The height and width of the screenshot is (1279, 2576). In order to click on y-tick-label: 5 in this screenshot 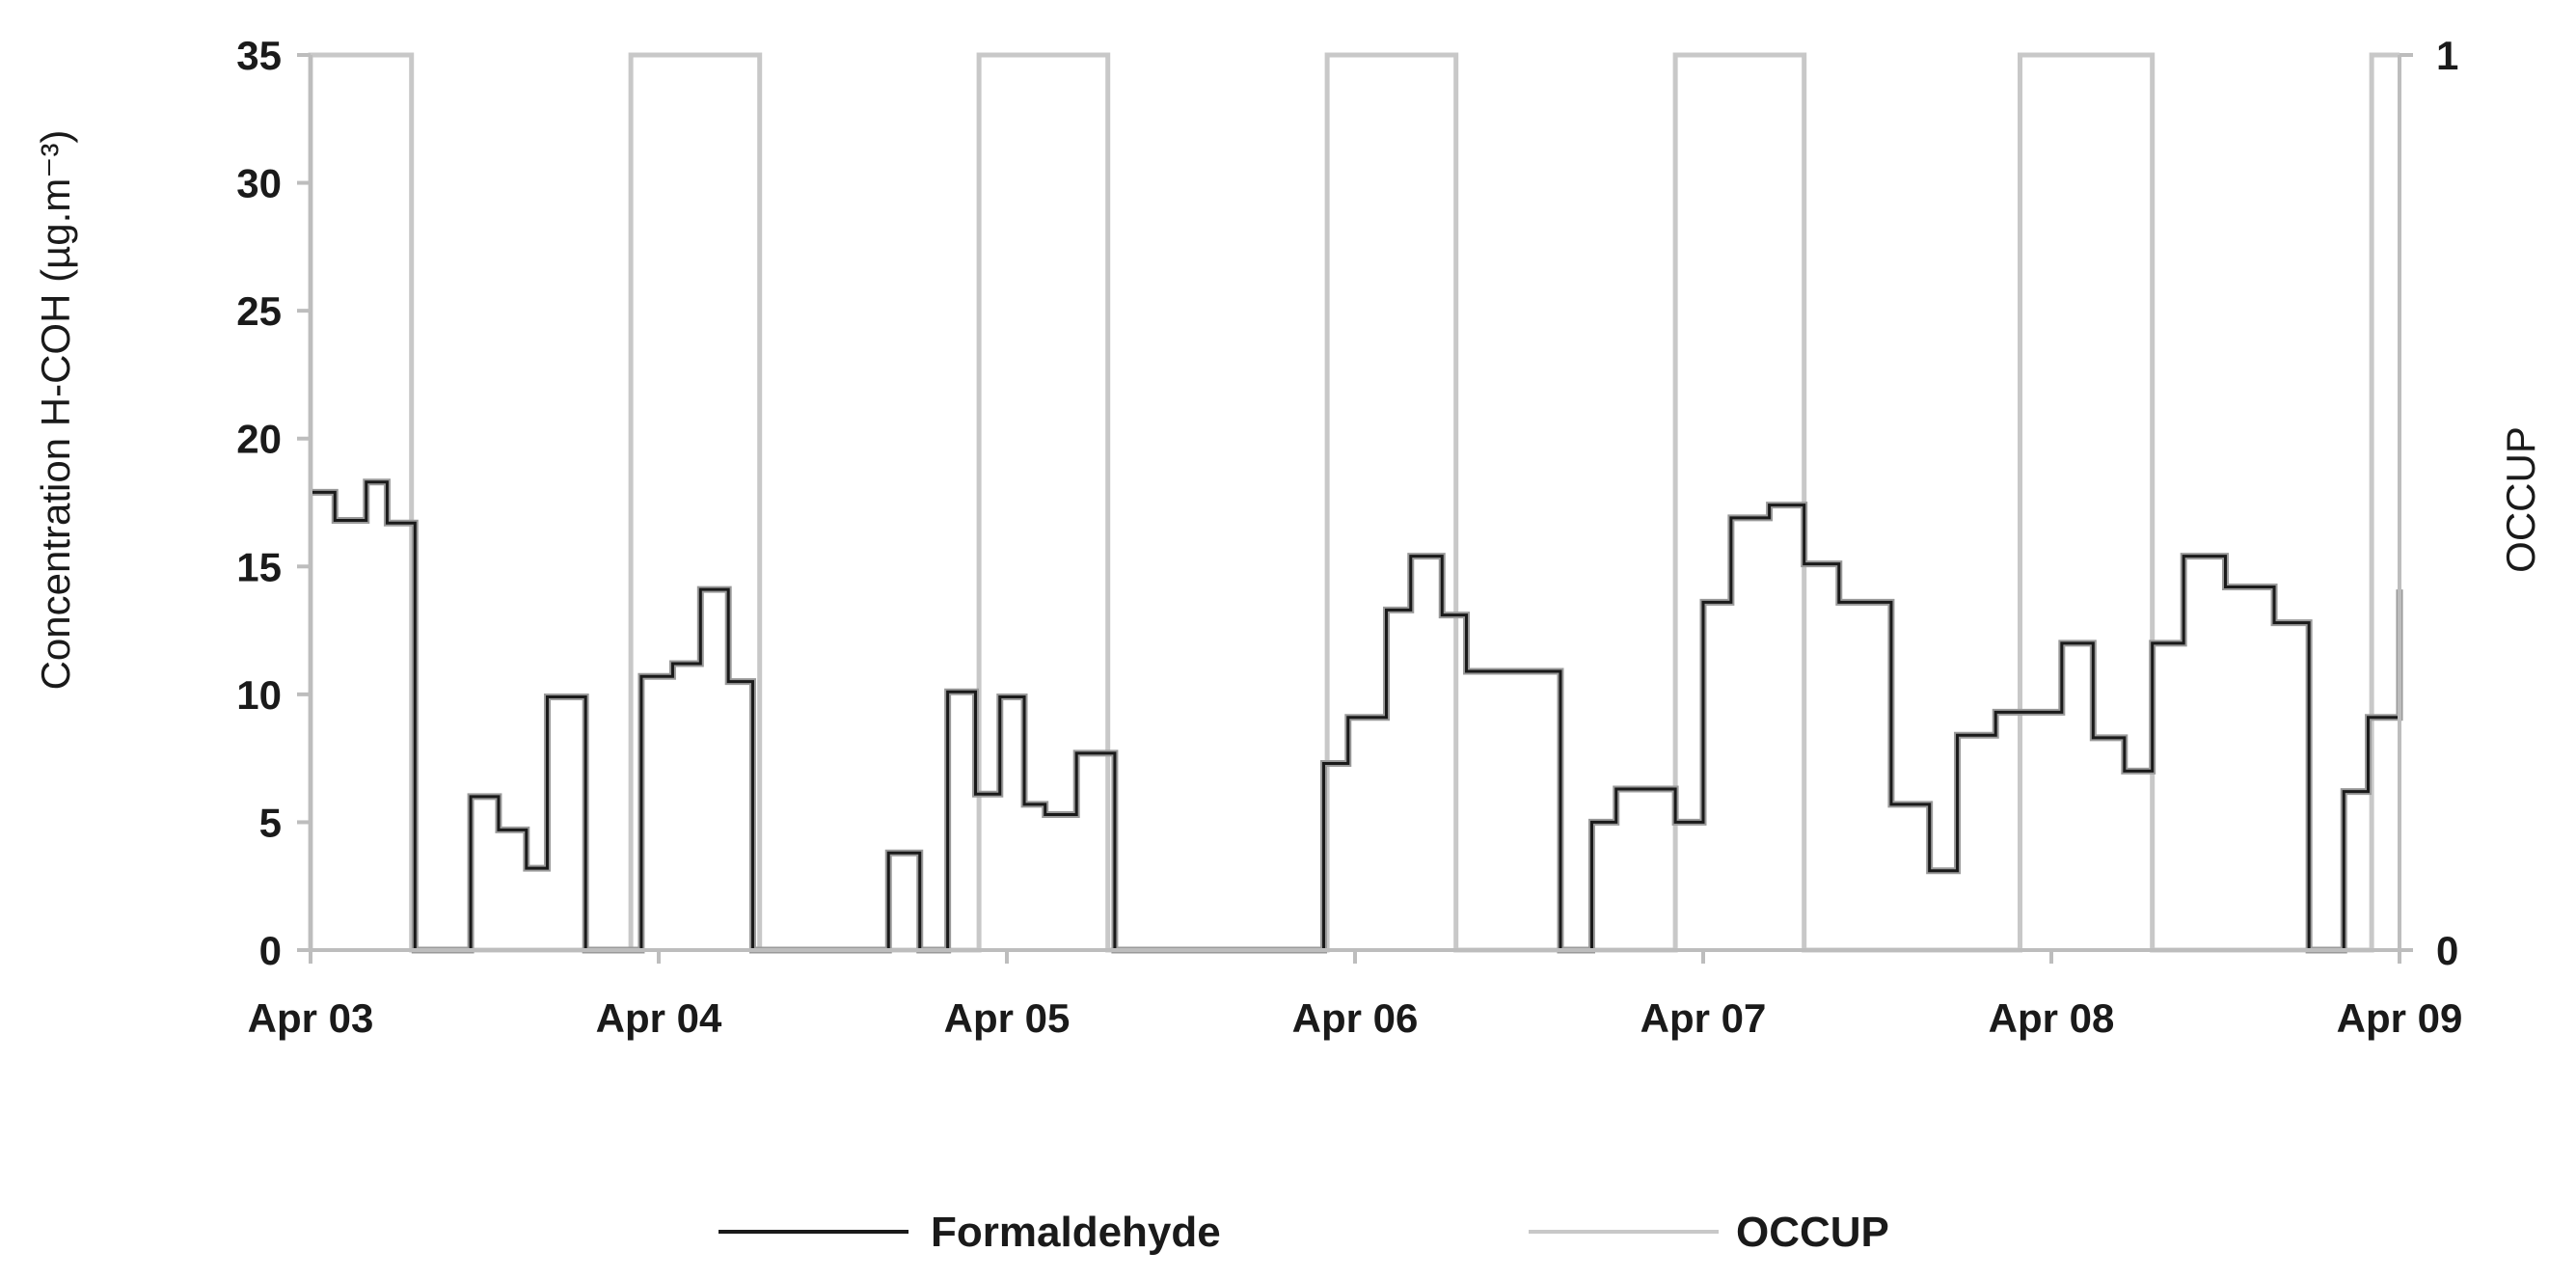, I will do `click(270, 822)`.